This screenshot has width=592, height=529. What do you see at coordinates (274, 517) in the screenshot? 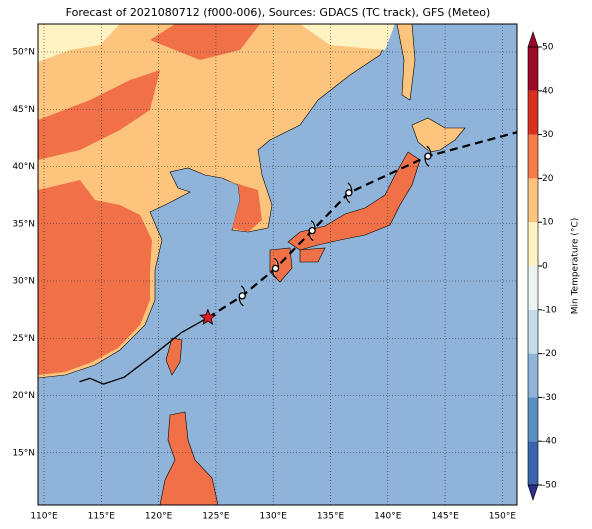
I see `lon-label: 130°E` at bounding box center [274, 517].